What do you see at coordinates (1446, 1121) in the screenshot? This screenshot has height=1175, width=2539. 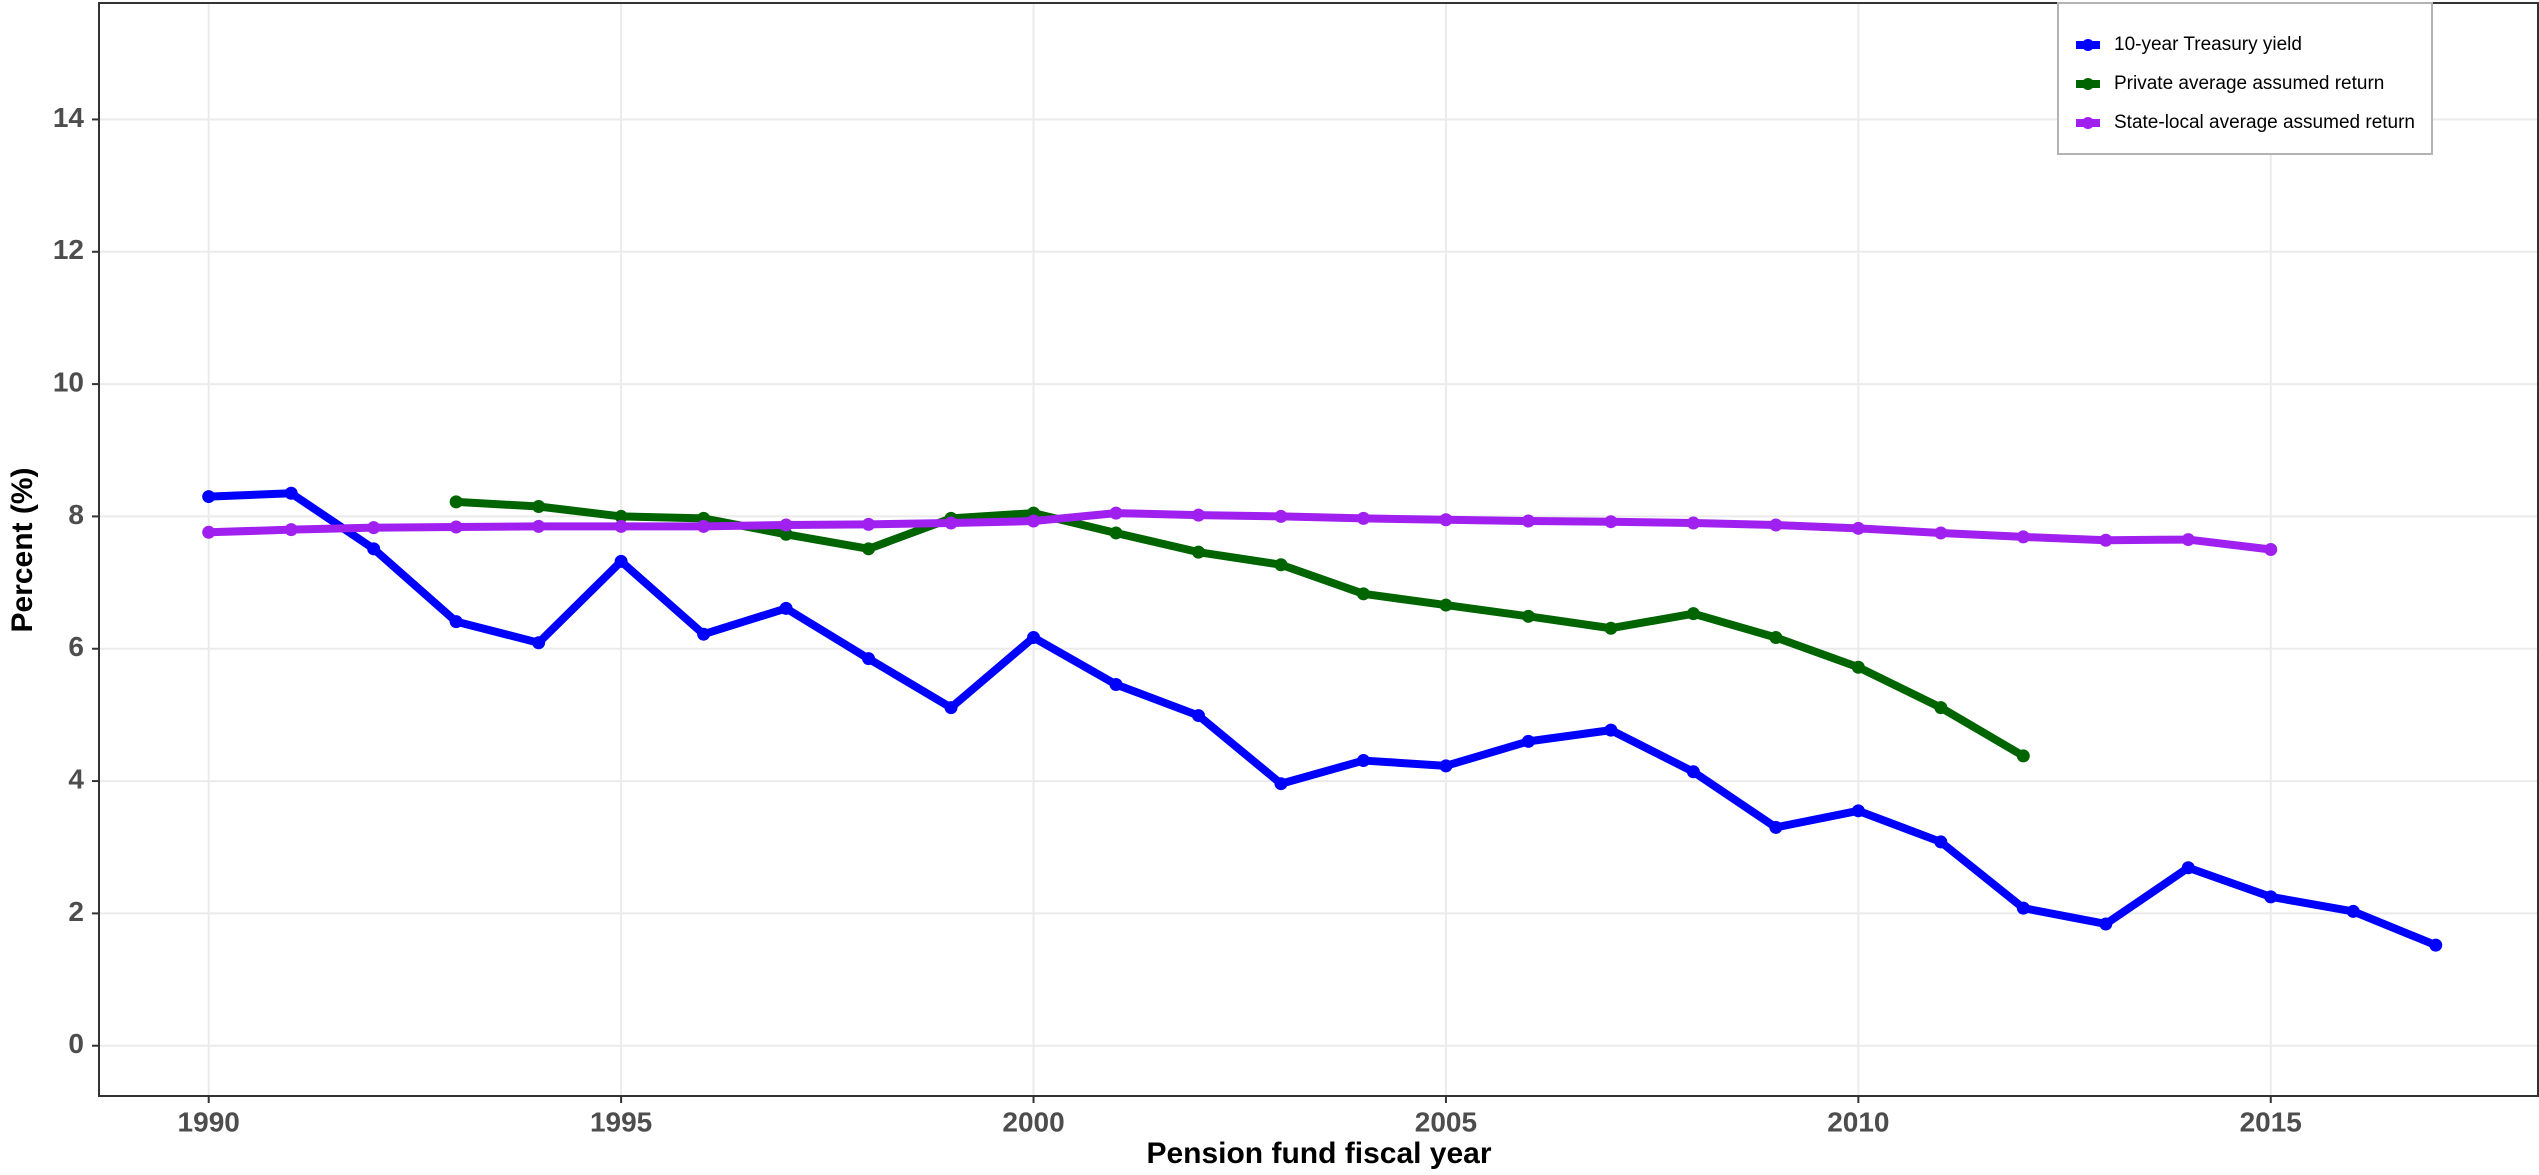 I see `x-tick-label: 2005` at bounding box center [1446, 1121].